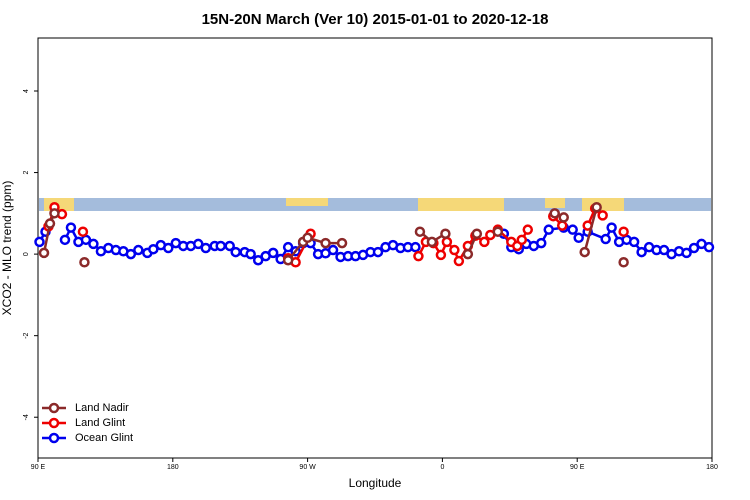 The width and height of the screenshot is (750, 500). What do you see at coordinates (26, 417) in the screenshot?
I see `y-tick-label: -4` at bounding box center [26, 417].